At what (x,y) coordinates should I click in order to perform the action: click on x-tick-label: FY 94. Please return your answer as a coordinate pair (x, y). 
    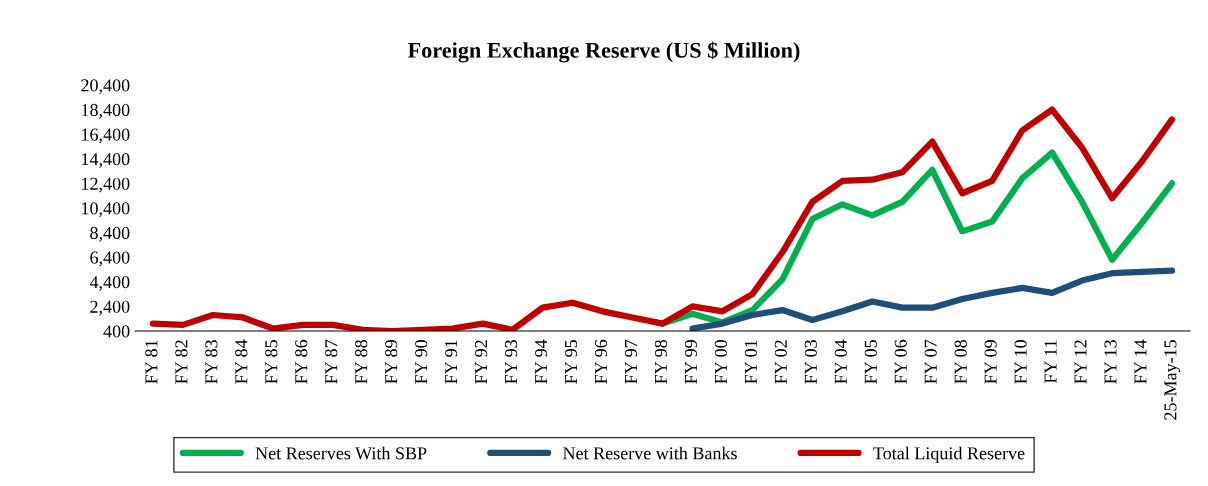
    Looking at the image, I should click on (541, 361).